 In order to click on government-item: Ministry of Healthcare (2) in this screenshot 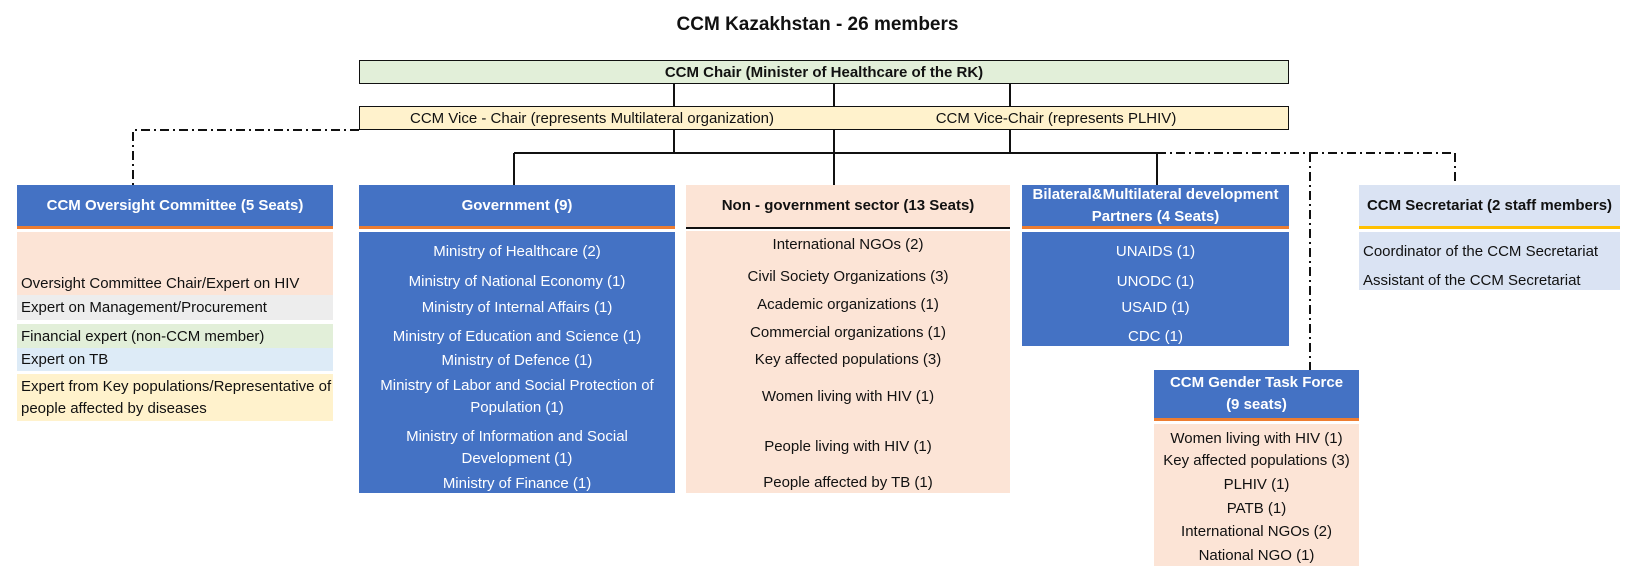, I will do `click(517, 251)`.